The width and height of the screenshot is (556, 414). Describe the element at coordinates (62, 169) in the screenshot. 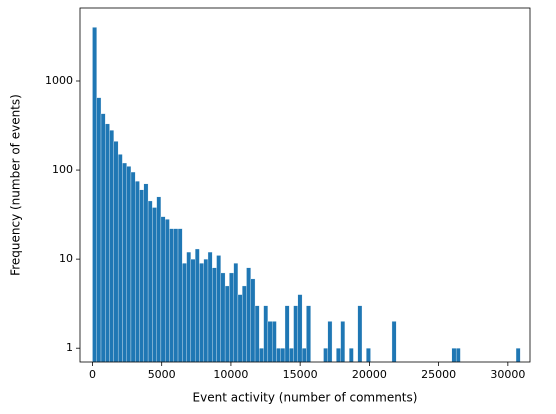

I see `y-tick-label: 100` at that location.